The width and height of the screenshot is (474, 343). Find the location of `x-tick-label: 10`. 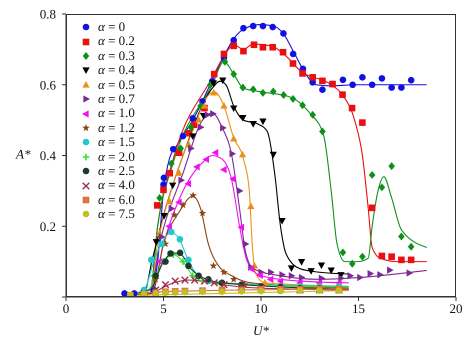

x-tick-label: 10 is located at coordinates (261, 308).